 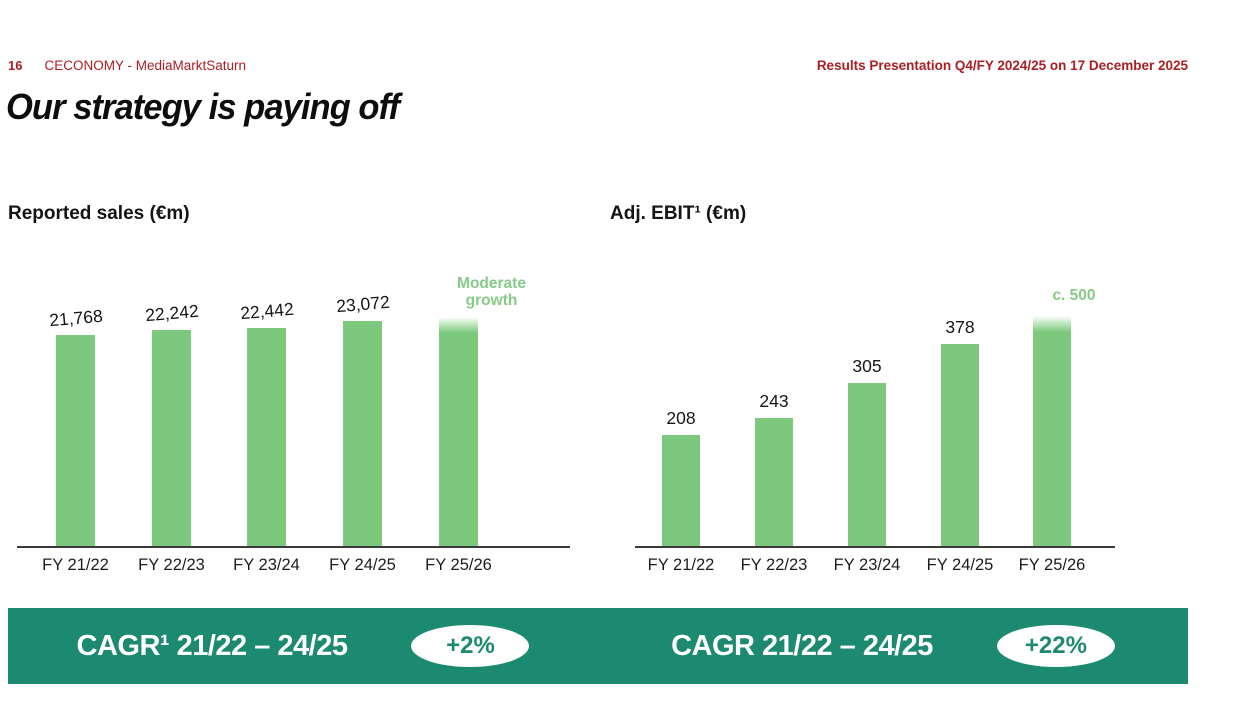 What do you see at coordinates (867, 366) in the screenshot?
I see `value-label: 305` at bounding box center [867, 366].